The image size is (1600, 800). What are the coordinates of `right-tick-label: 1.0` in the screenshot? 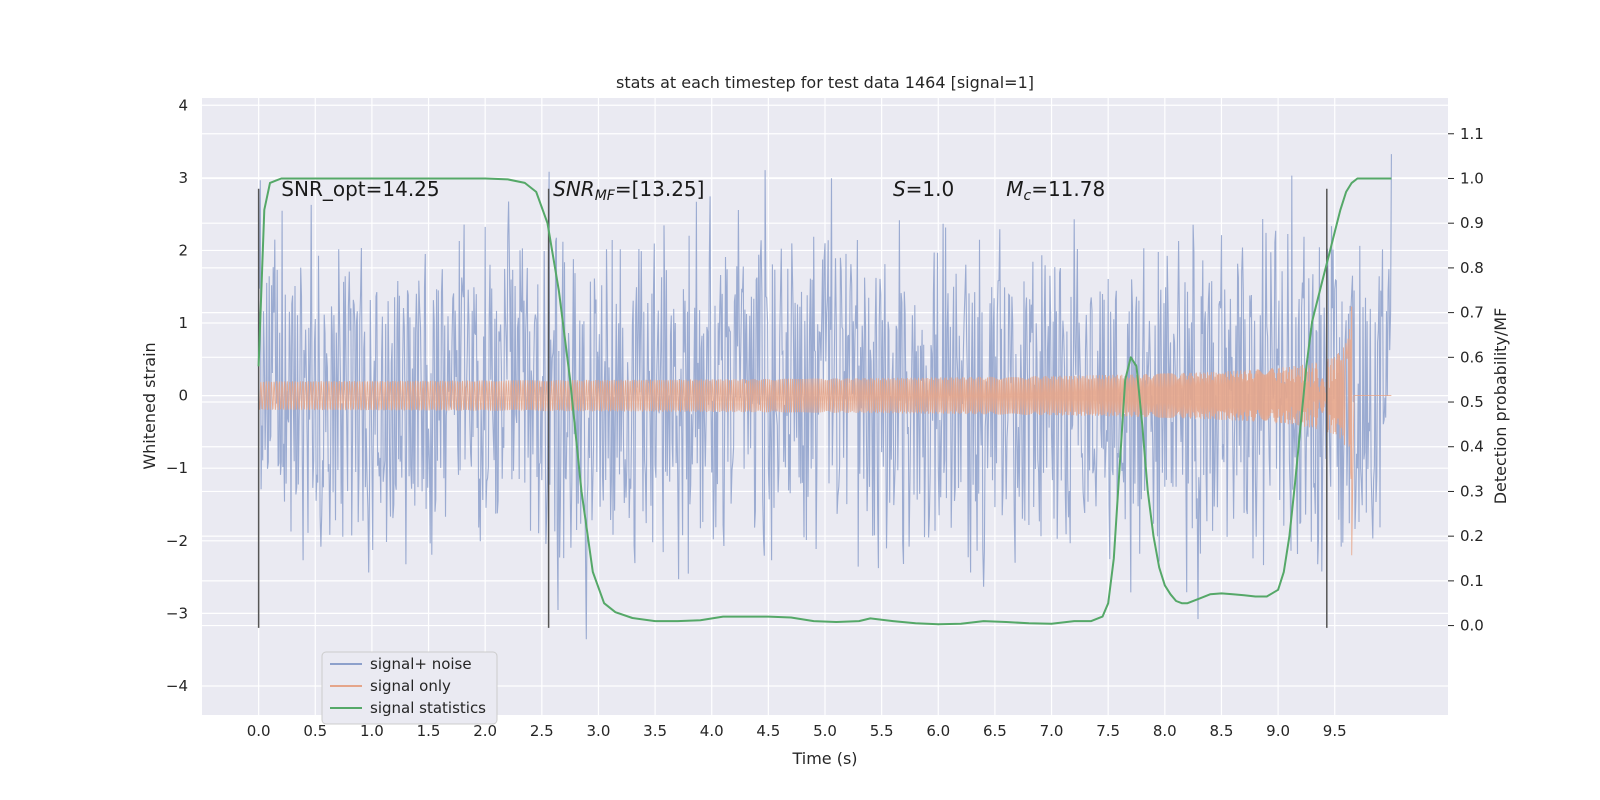 It's located at (1472, 178).